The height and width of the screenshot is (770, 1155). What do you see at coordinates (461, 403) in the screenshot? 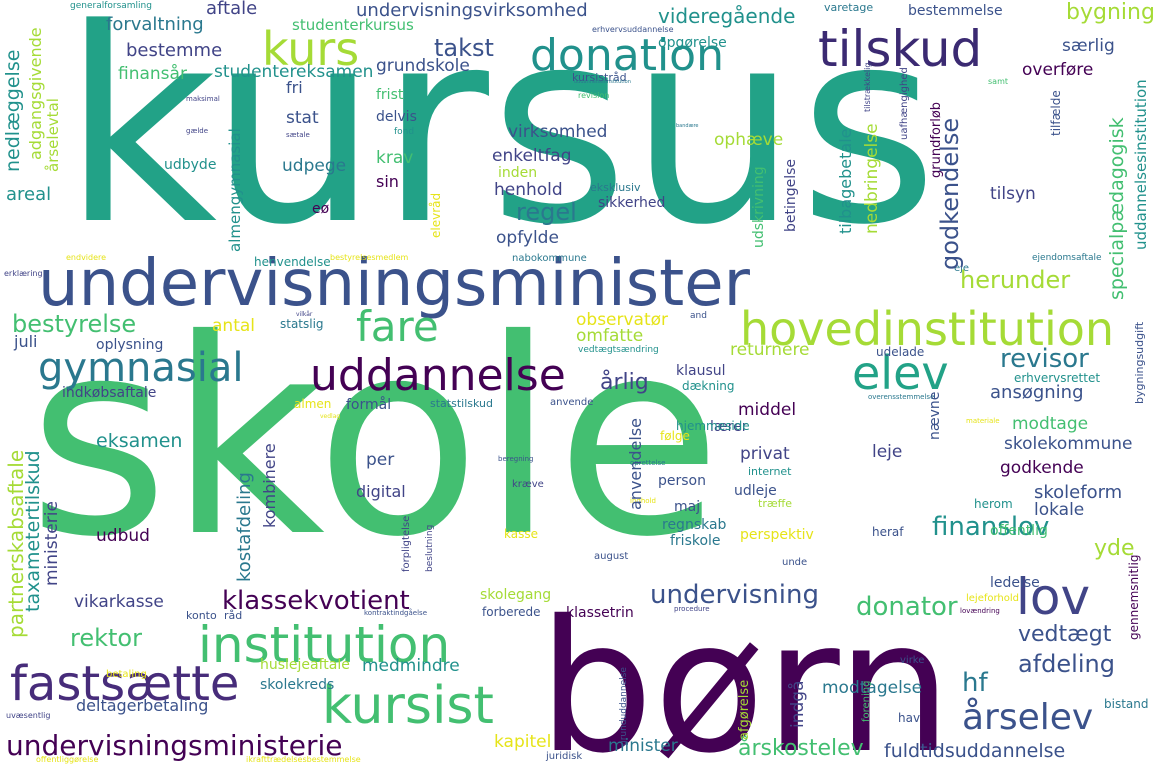
I see `word-statstilskud: statstilskud` at bounding box center [461, 403].